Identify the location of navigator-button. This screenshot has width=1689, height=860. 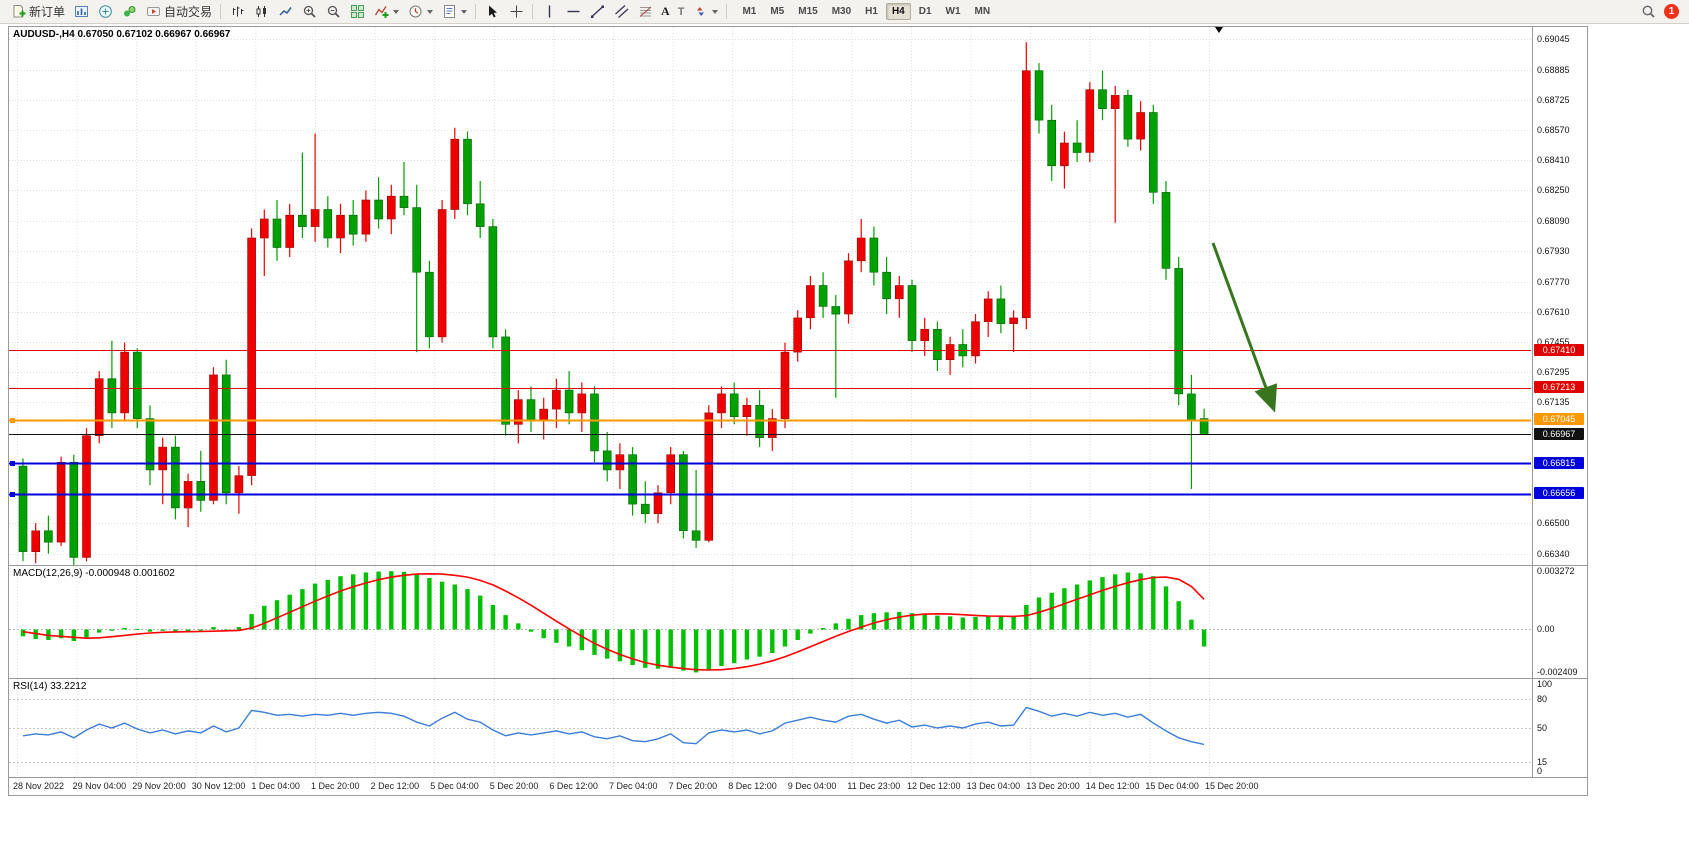
(129, 11).